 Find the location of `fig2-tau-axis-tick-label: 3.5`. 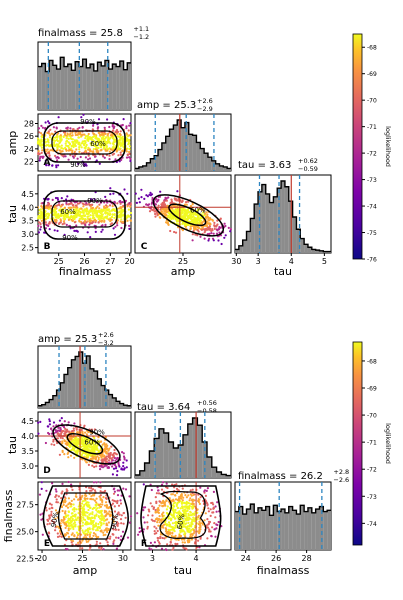

fig2-tau-axis-tick-label: 3.5 is located at coordinates (27, 451).